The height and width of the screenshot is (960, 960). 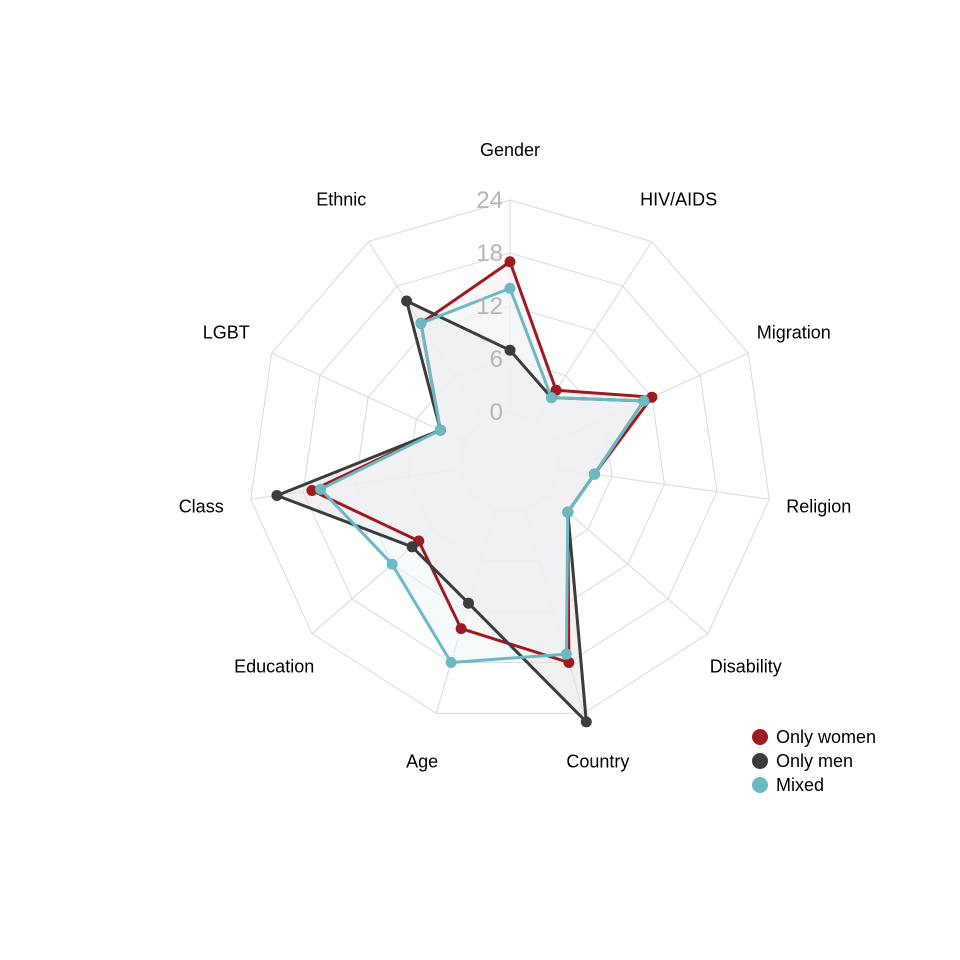 I want to click on spoke-lgbt, so click(x=368, y=397).